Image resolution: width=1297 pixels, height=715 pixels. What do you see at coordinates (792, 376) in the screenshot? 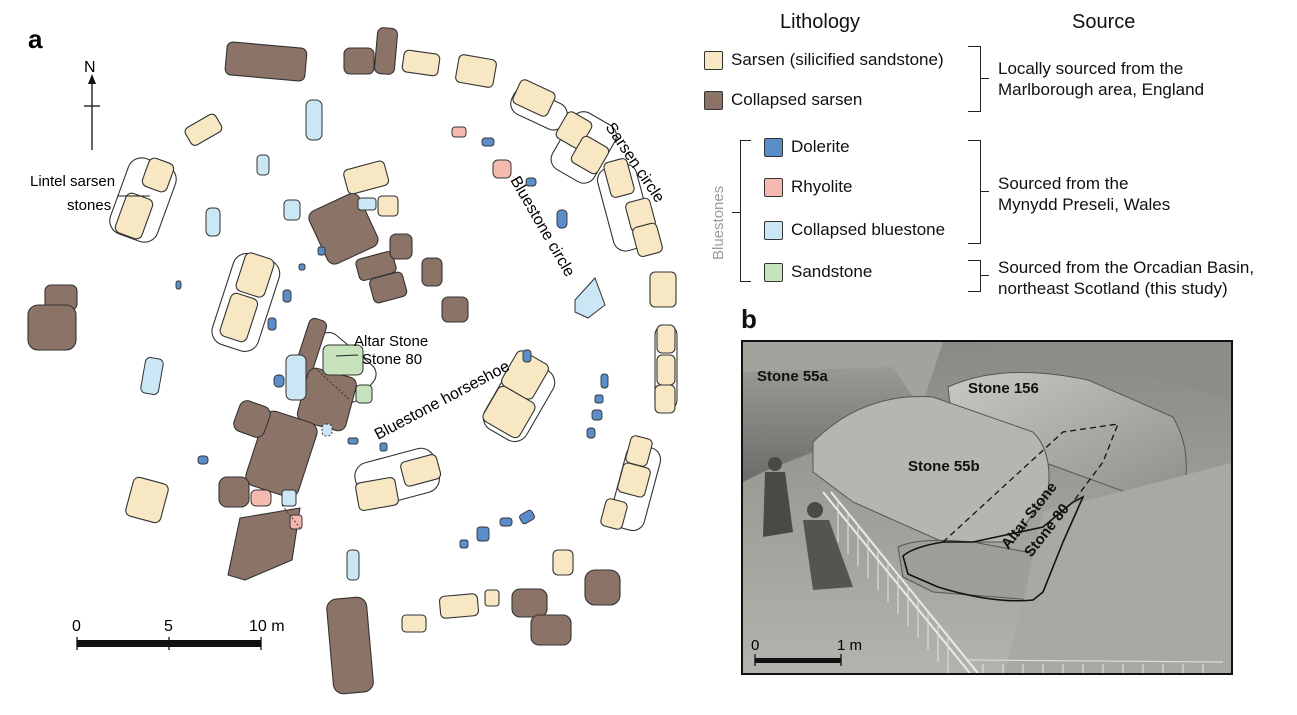
I see `stone-55a-label: Stone 55a` at bounding box center [792, 376].